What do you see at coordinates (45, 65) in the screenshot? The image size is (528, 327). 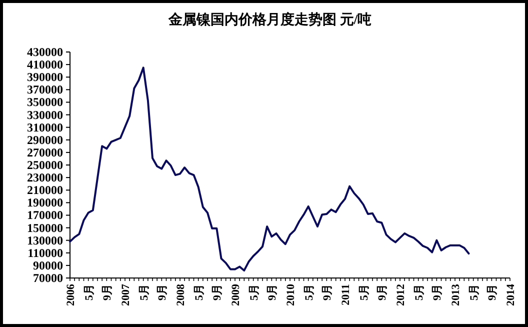 I see `y-tick-label: 410000` at bounding box center [45, 65].